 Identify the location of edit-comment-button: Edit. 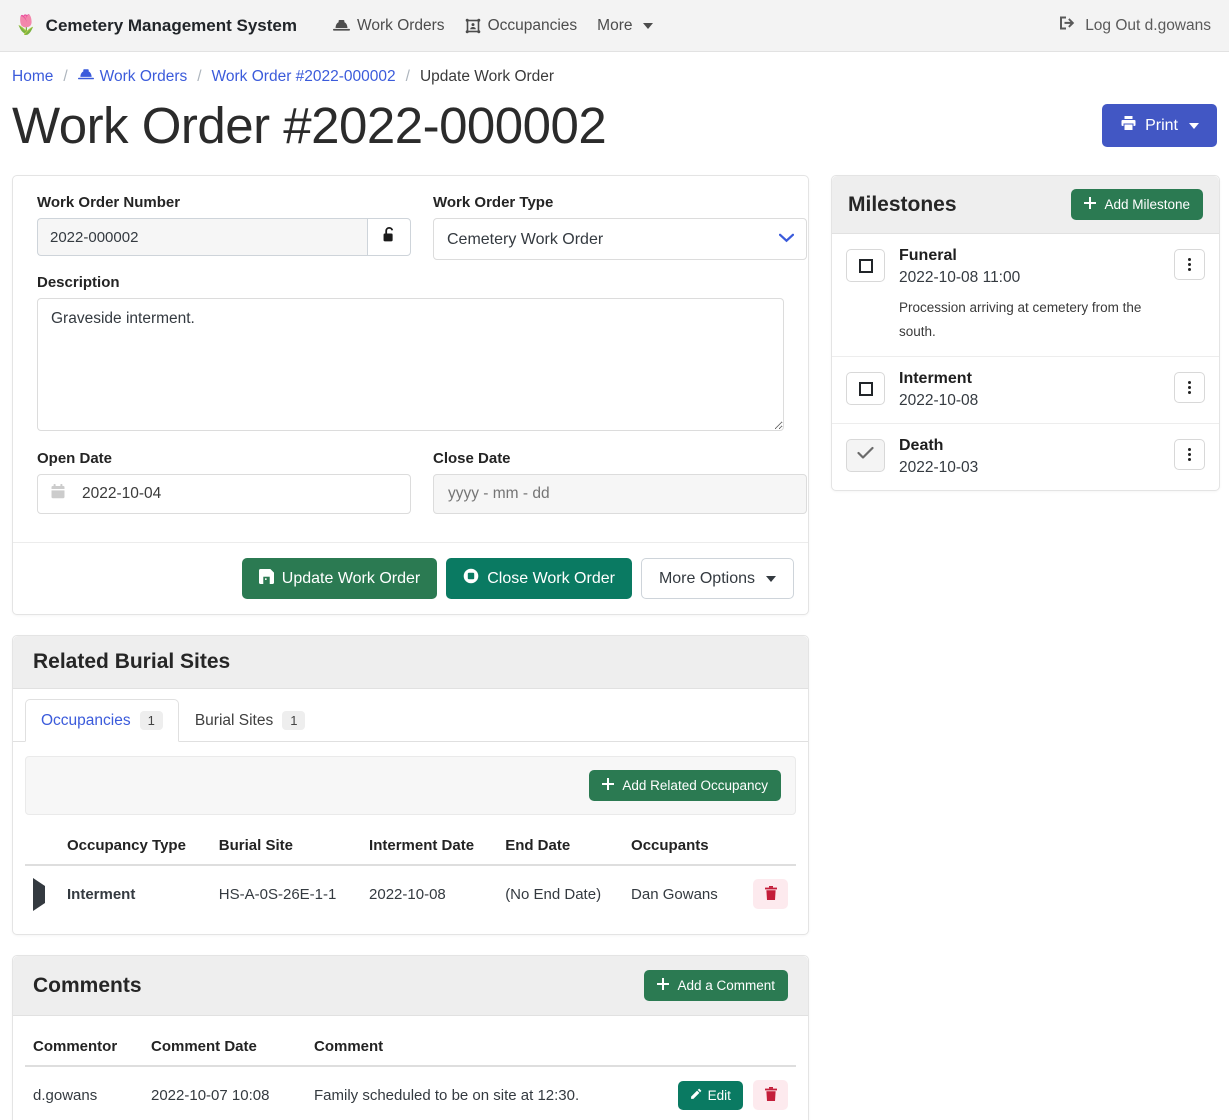
(710, 1095).